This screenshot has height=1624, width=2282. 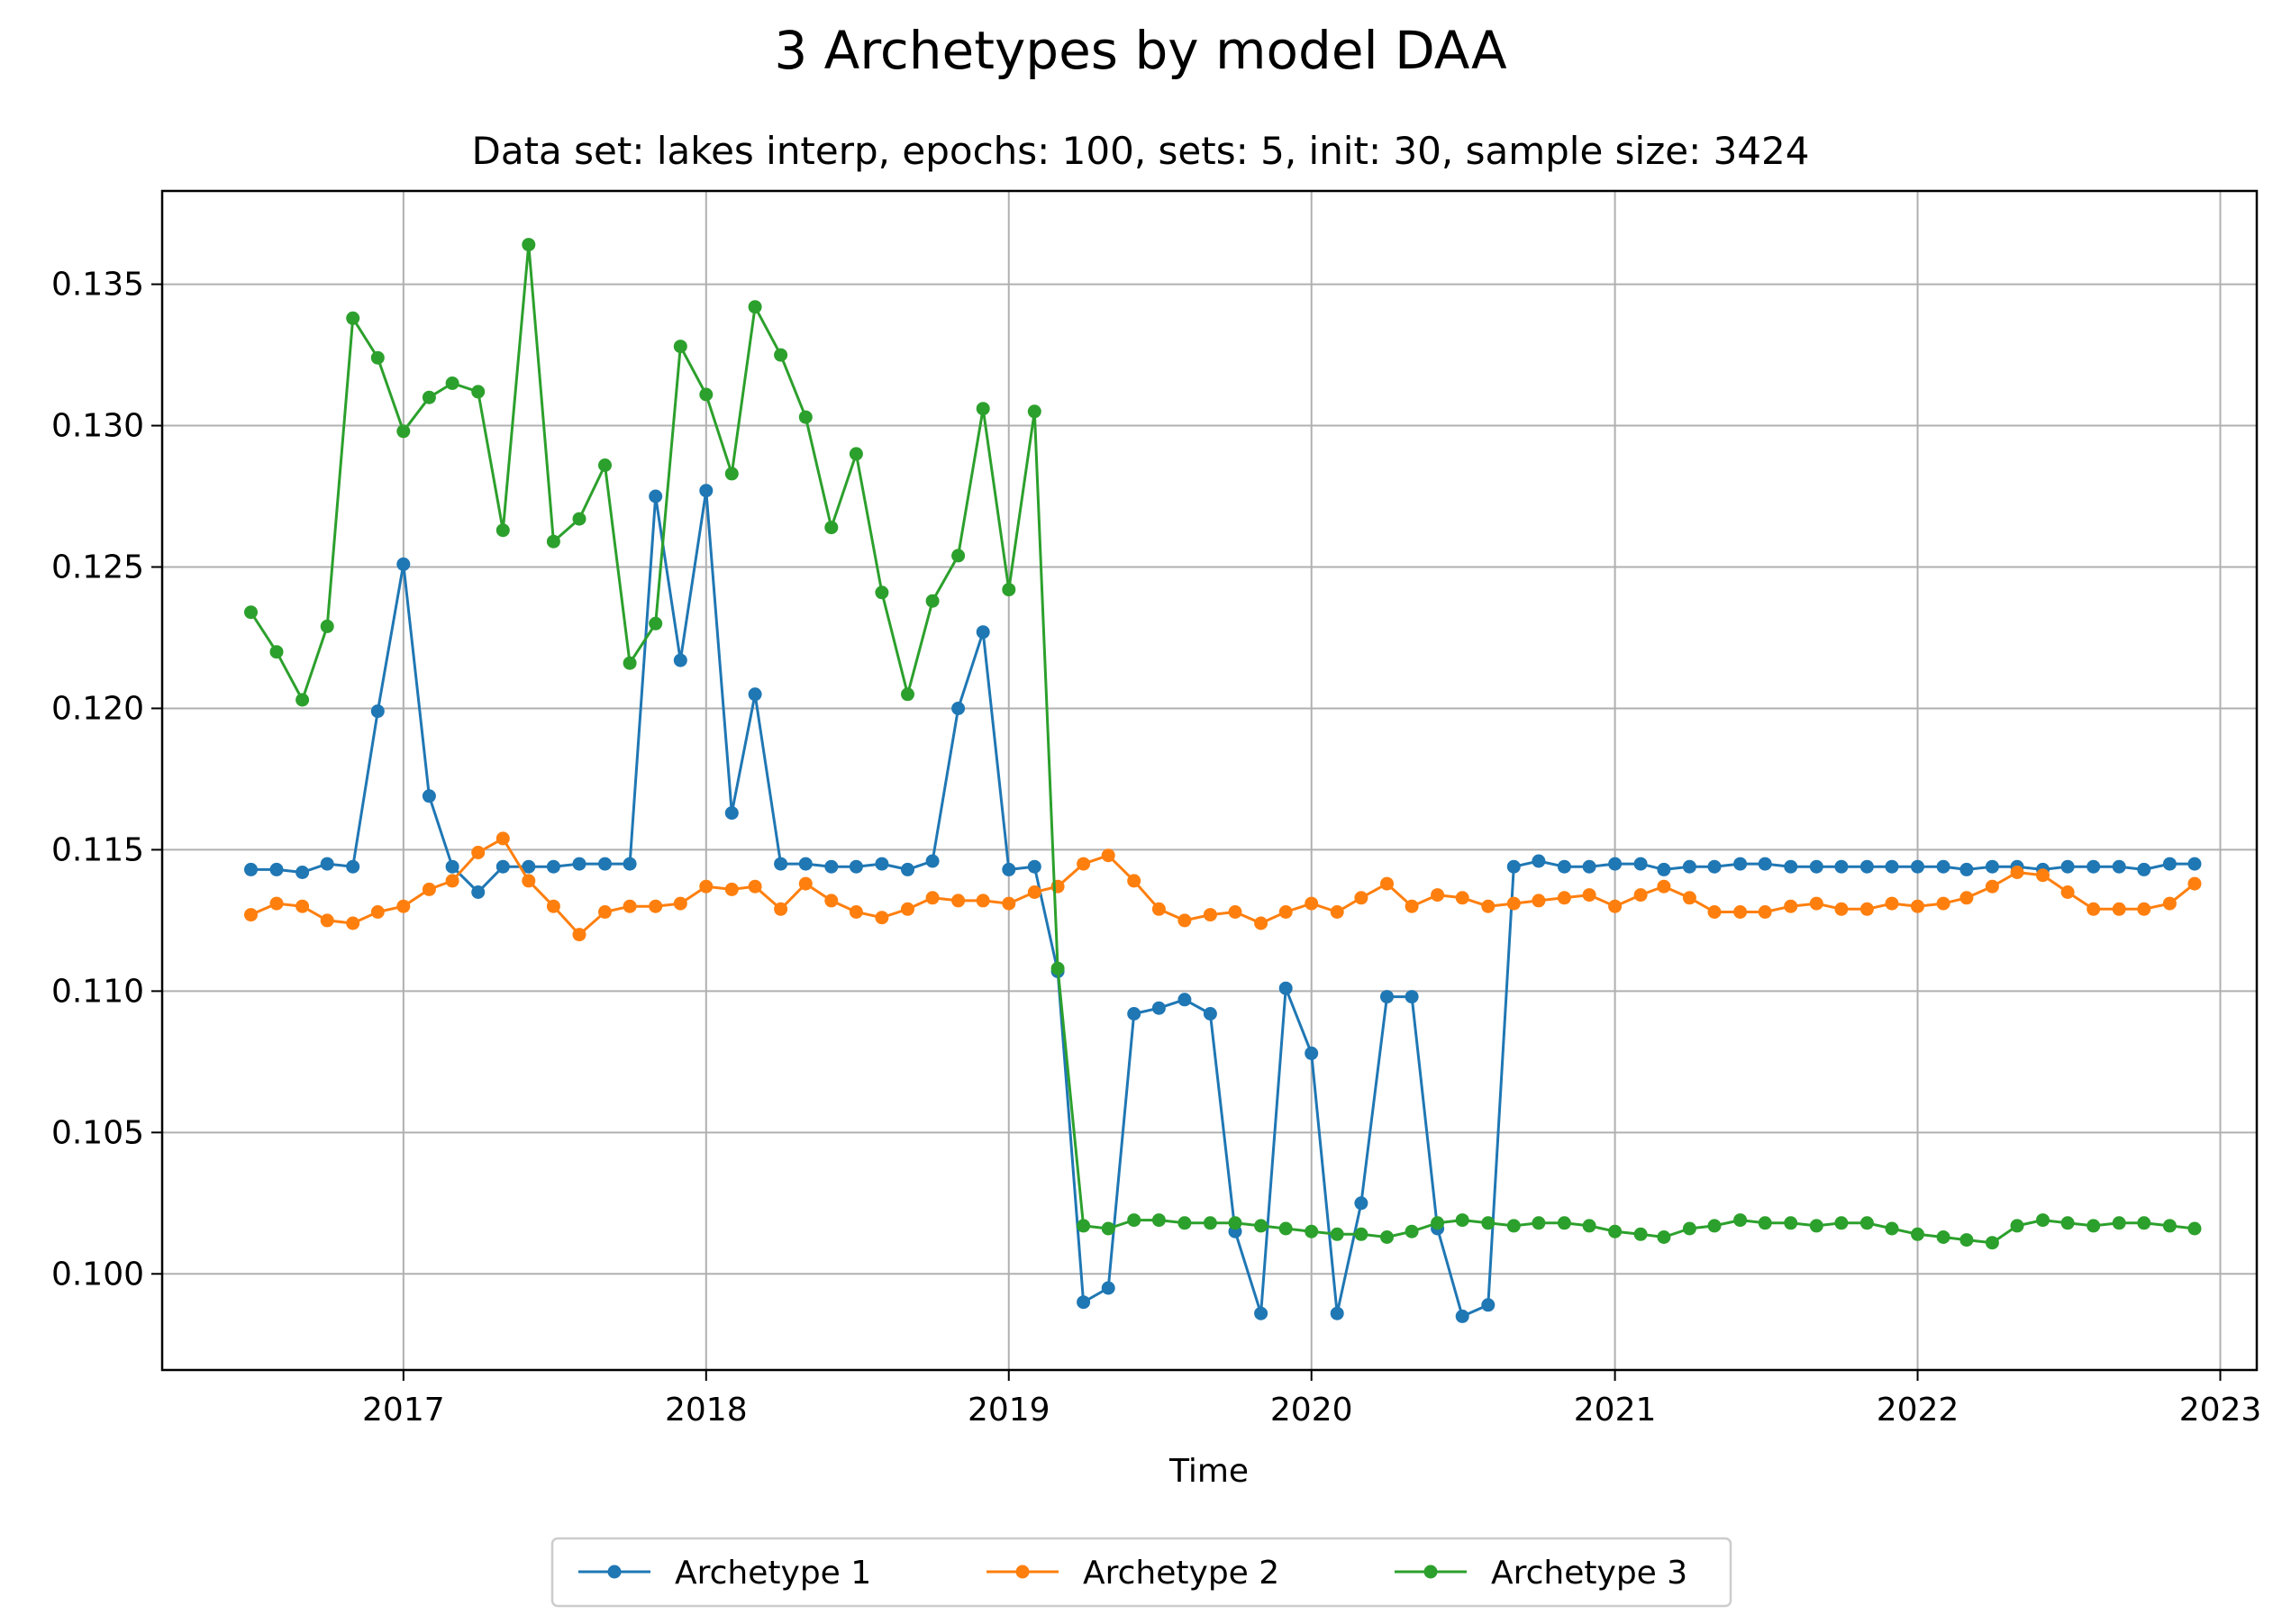 I want to click on y-tick-label: 0.135, so click(x=98, y=285).